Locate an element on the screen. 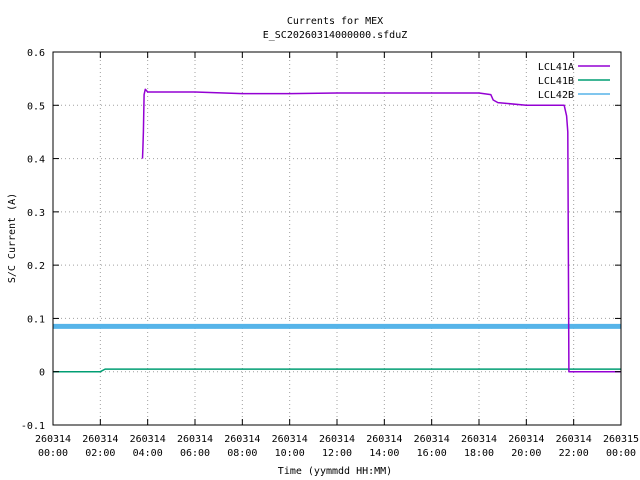 Image resolution: width=640 pixels, height=480 pixels. x-tick-time: 22:00 is located at coordinates (574, 453).